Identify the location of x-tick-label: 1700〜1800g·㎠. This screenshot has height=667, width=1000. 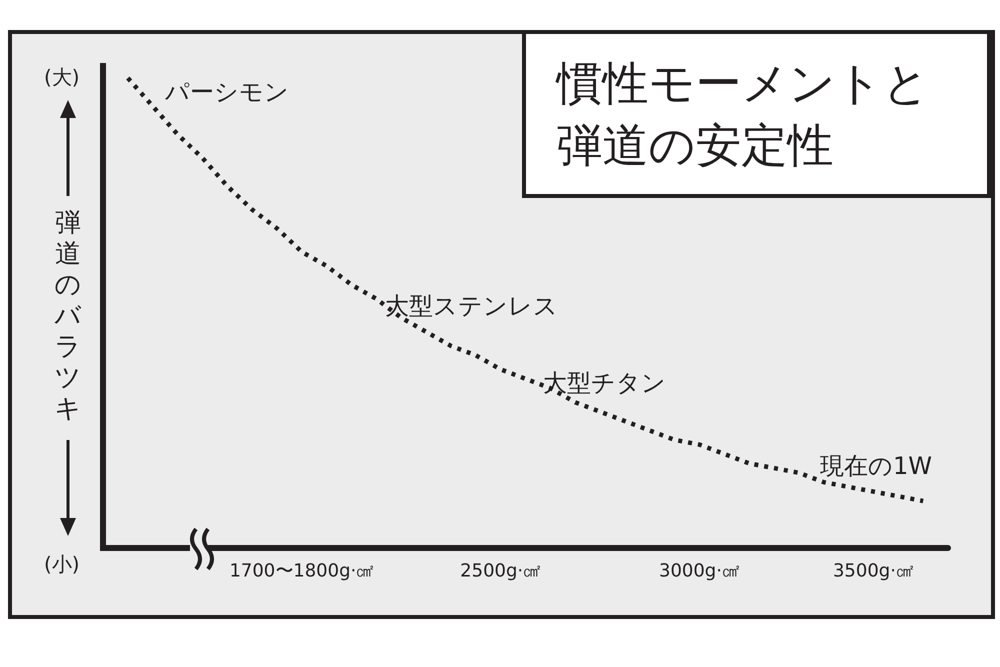
(301, 571).